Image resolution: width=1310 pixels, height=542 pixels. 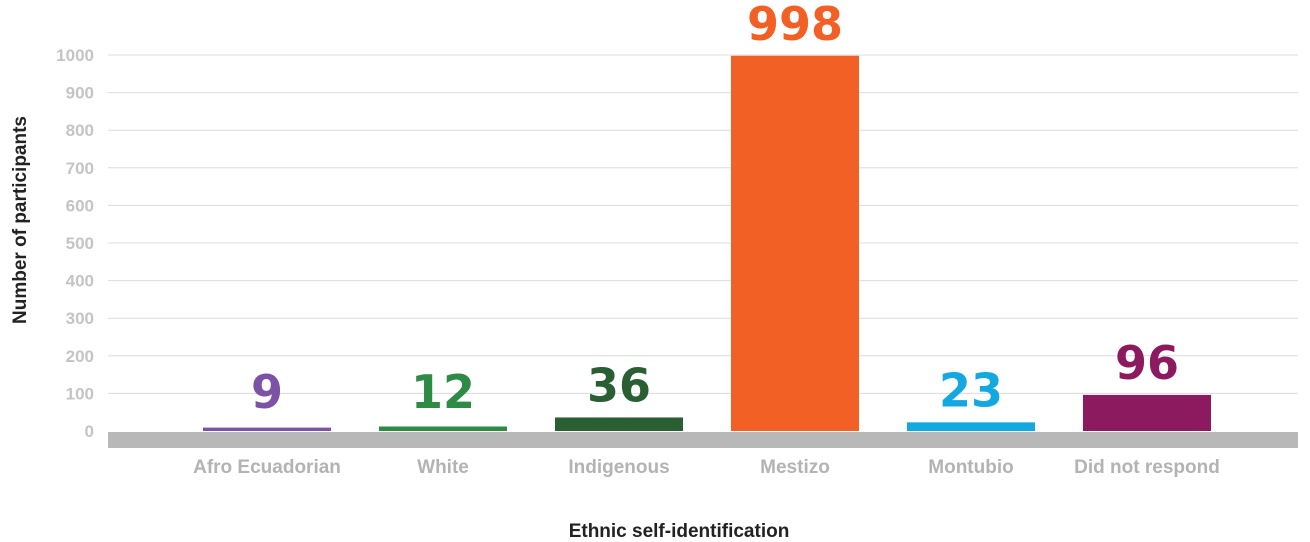 I want to click on data-label: 96, so click(x=1147, y=363).